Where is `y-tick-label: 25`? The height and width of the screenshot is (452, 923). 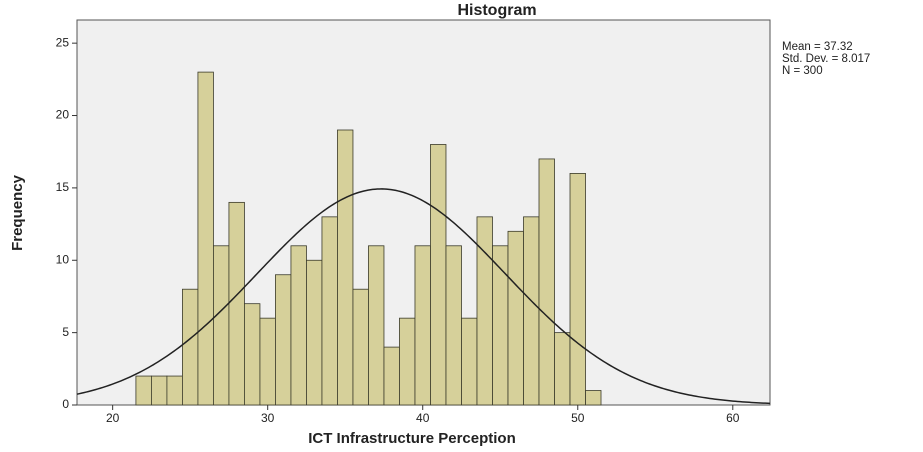 y-tick-label: 25 is located at coordinates (63, 42).